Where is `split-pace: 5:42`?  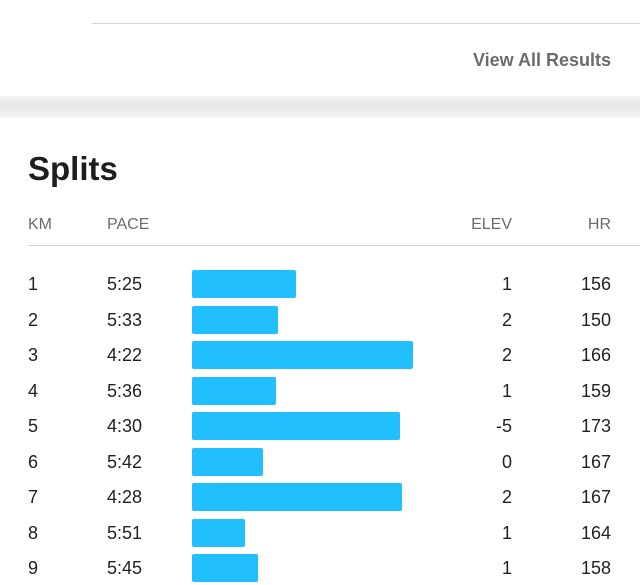 split-pace: 5:42 is located at coordinates (125, 461).